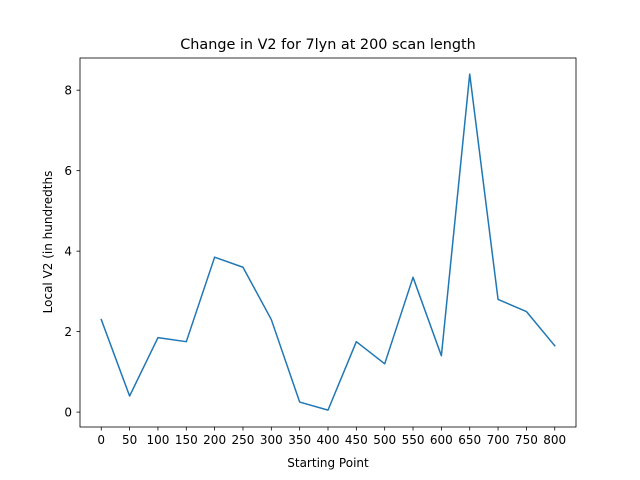 The width and height of the screenshot is (640, 480). What do you see at coordinates (328, 45) in the screenshot?
I see `chart-title: Change in V2 for 7lyn at 200 scan length` at bounding box center [328, 45].